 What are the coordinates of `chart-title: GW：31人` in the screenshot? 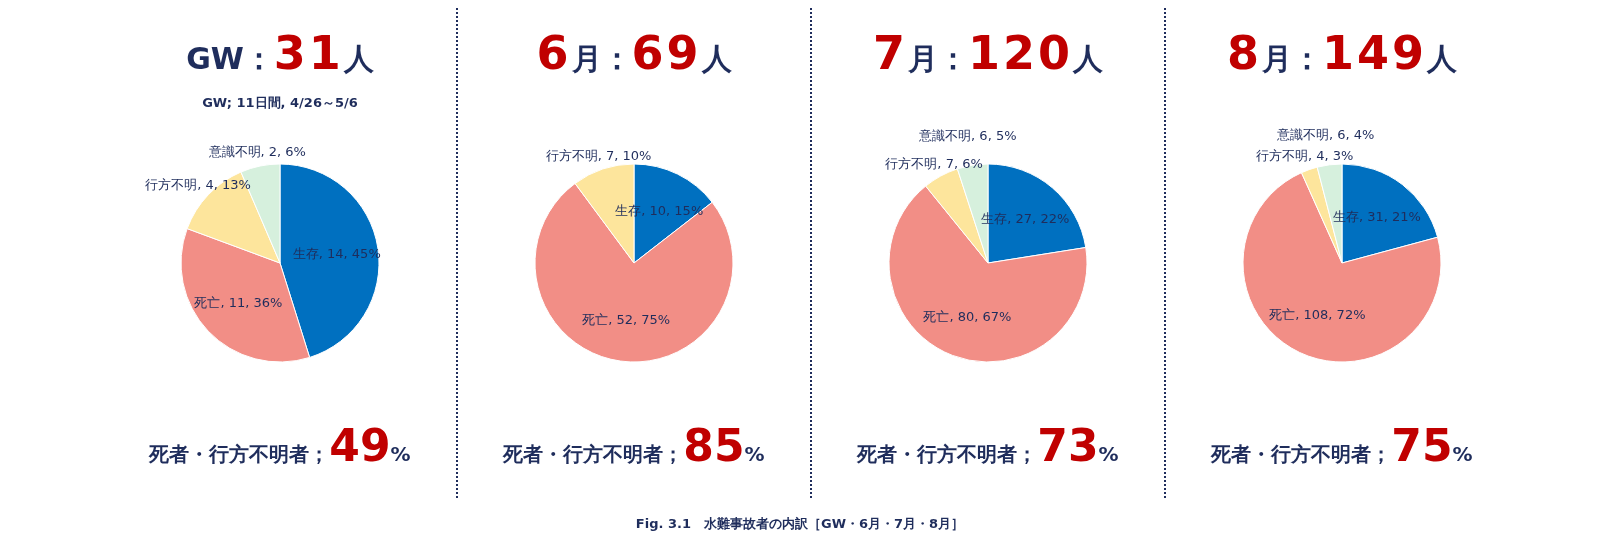 It's located at (280, 53).